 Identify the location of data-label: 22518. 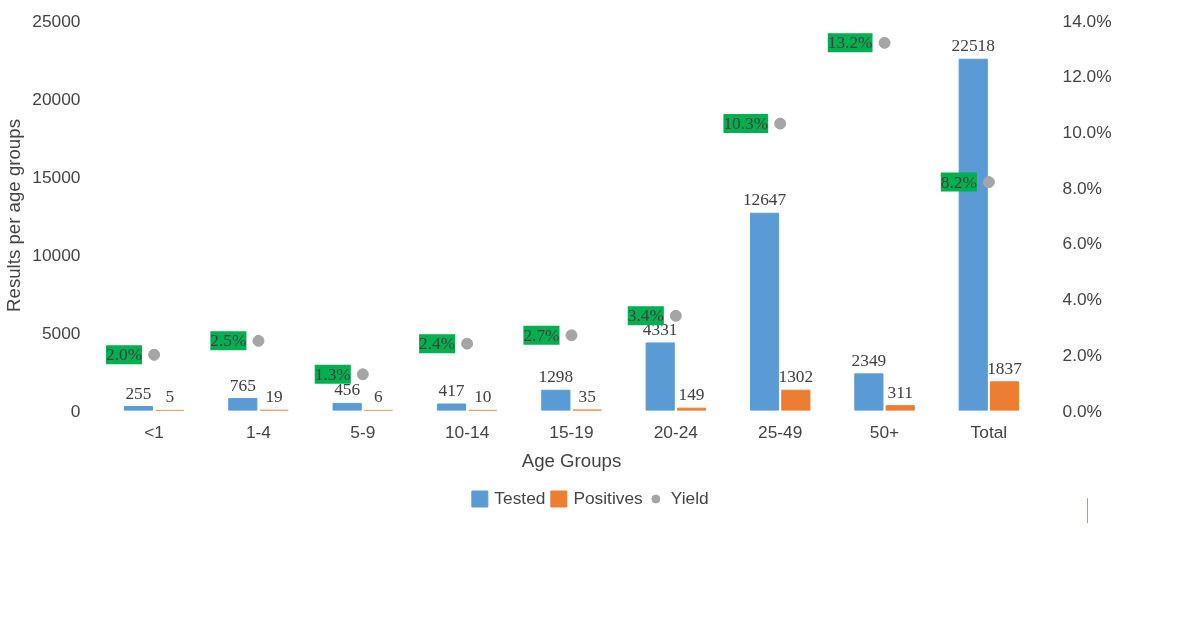
(973, 46).